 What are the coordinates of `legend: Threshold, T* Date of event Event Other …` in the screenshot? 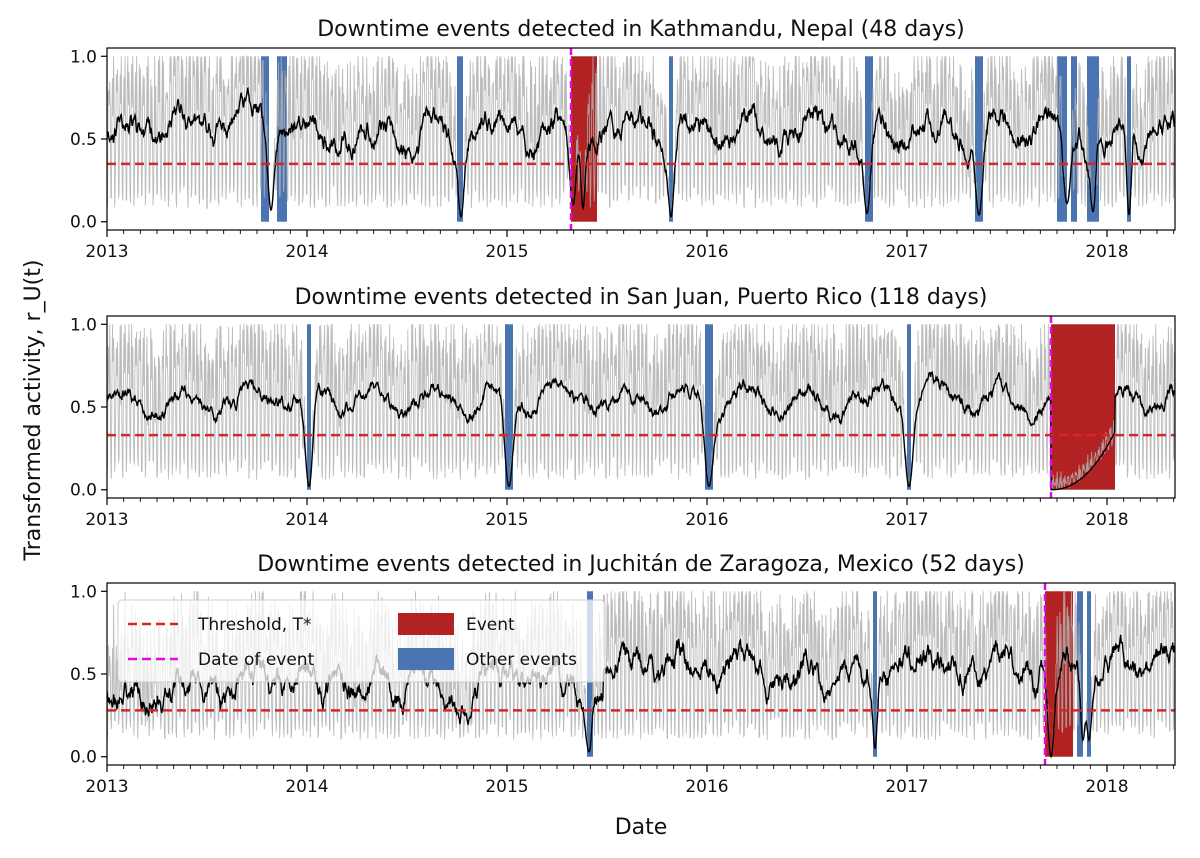 It's located at (361, 641).